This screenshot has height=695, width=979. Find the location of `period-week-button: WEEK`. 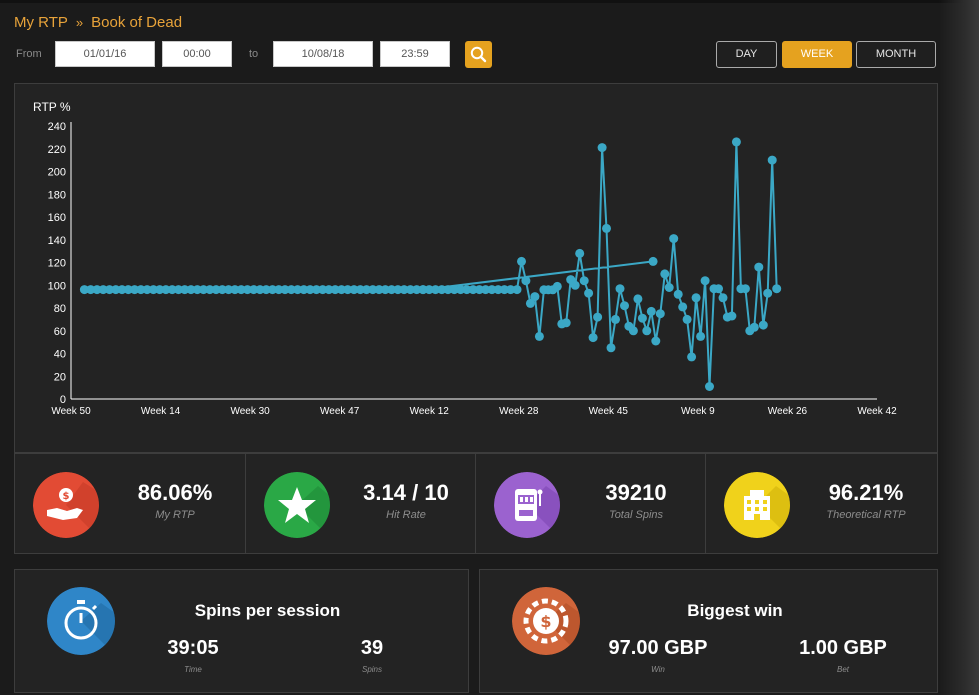

period-week-button: WEEK is located at coordinates (817, 54).